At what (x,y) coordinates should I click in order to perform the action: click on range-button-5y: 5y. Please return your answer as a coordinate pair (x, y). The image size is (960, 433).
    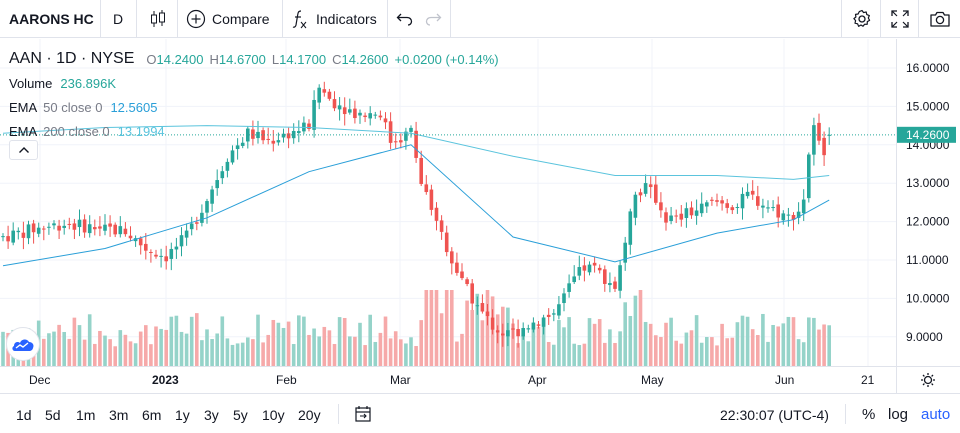
    Looking at the image, I should click on (240, 415).